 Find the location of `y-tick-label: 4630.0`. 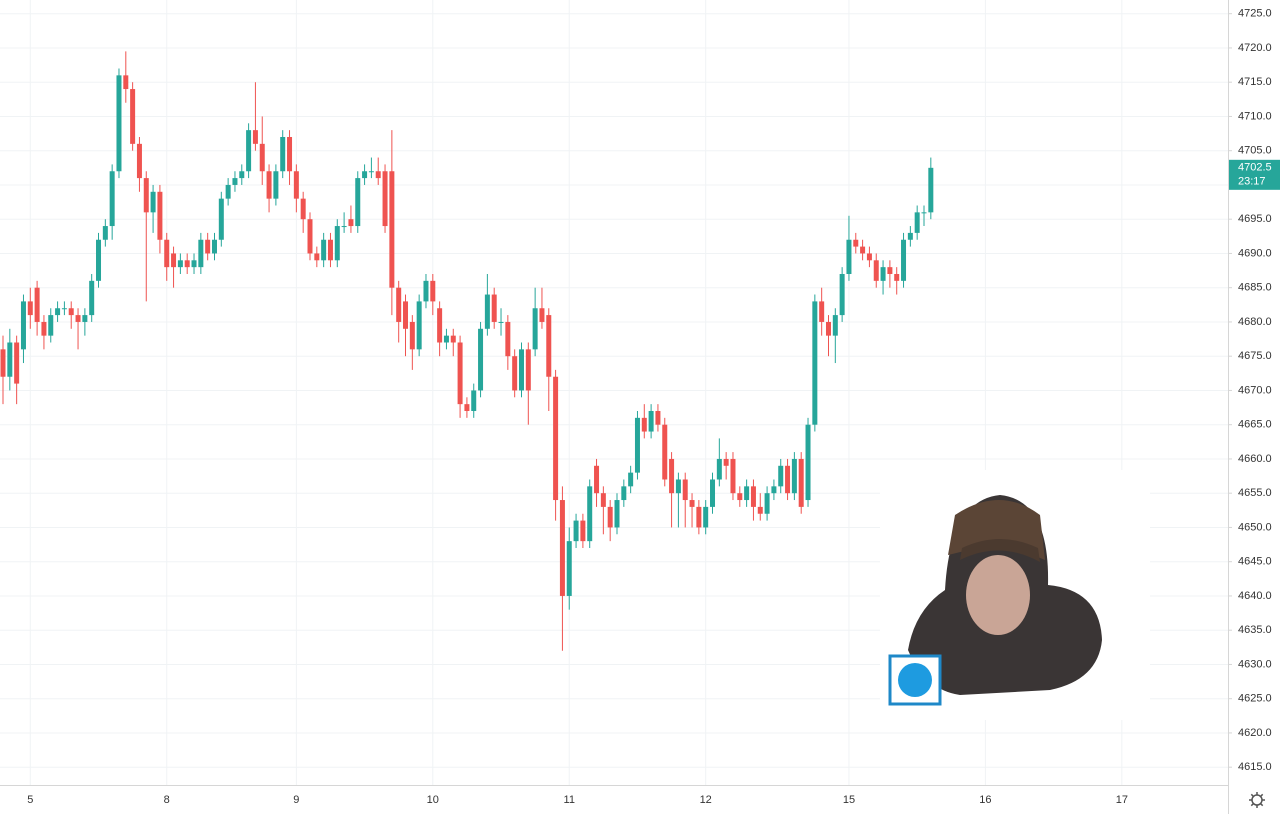

y-tick-label: 4630.0 is located at coordinates (1255, 664).